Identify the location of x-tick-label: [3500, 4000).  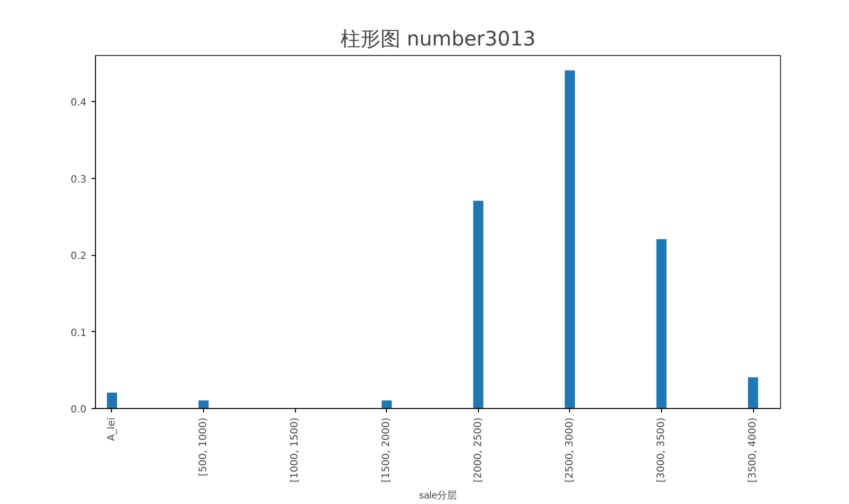
(753, 450).